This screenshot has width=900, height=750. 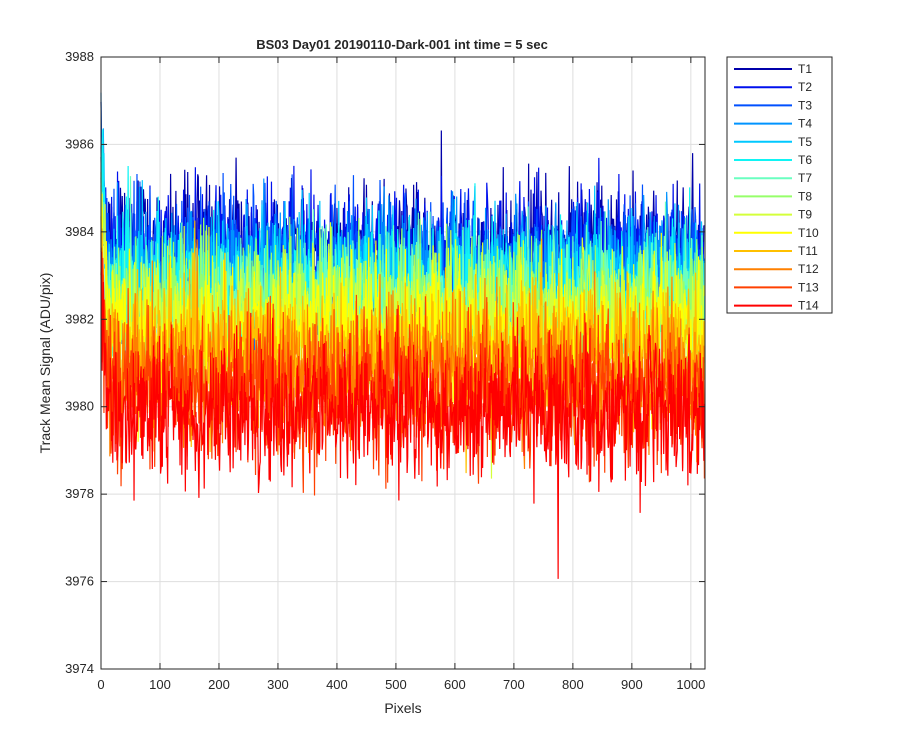 What do you see at coordinates (805, 69) in the screenshot?
I see `legend-label-t1: T1` at bounding box center [805, 69].